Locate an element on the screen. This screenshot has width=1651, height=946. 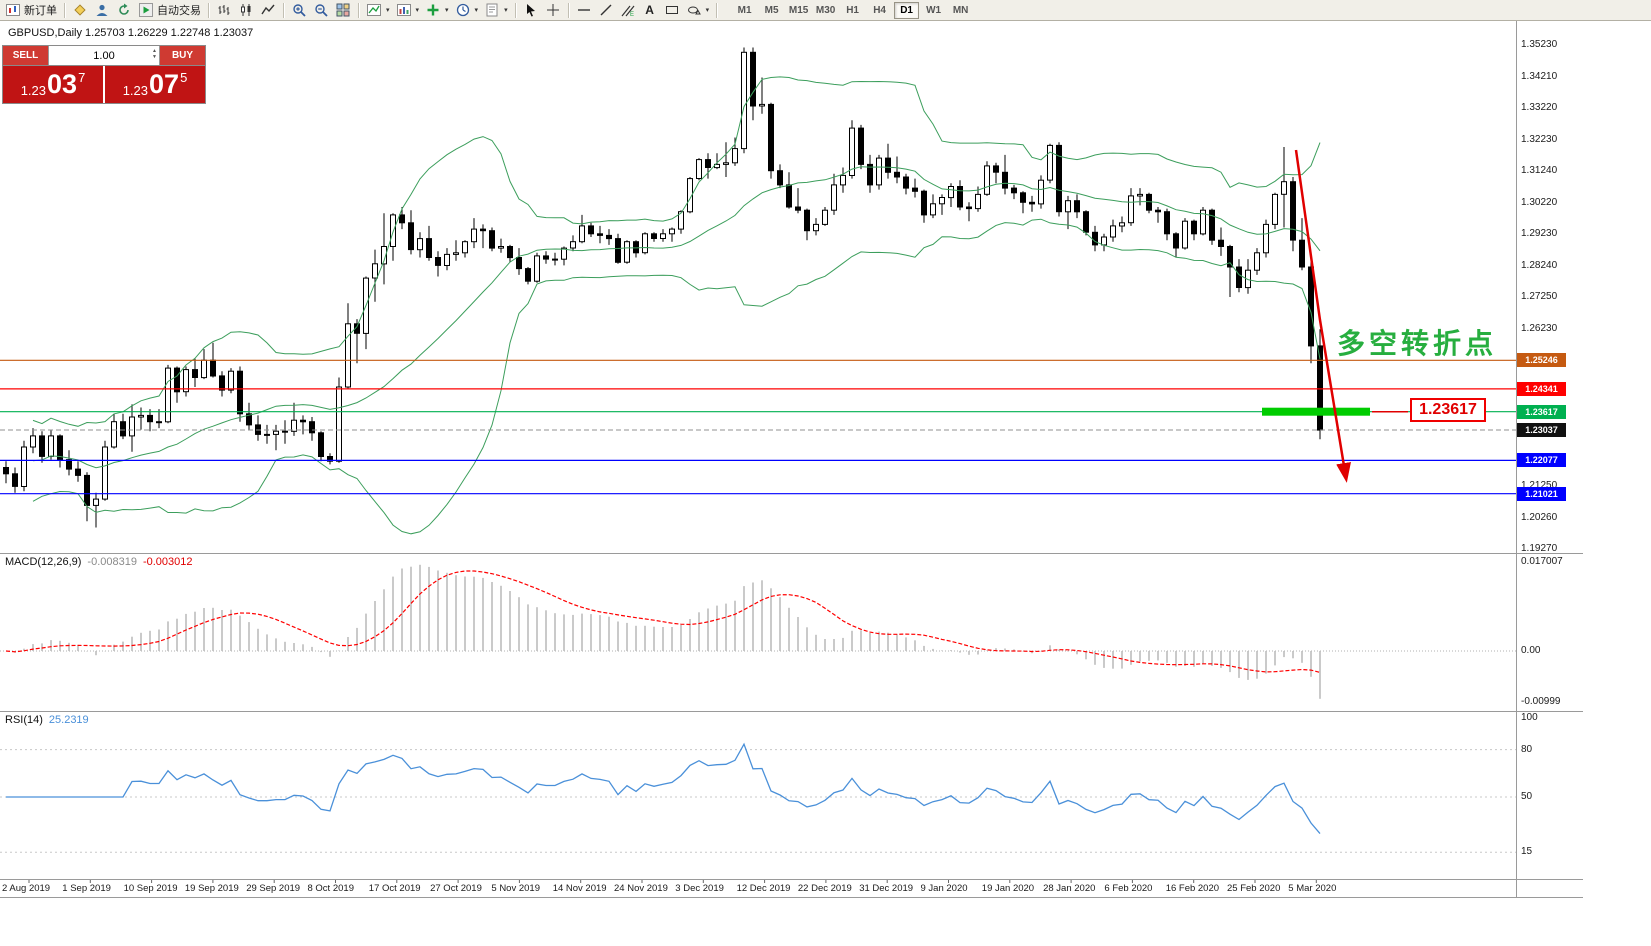
timeframe-button-h4: H4 is located at coordinates (879, 10).